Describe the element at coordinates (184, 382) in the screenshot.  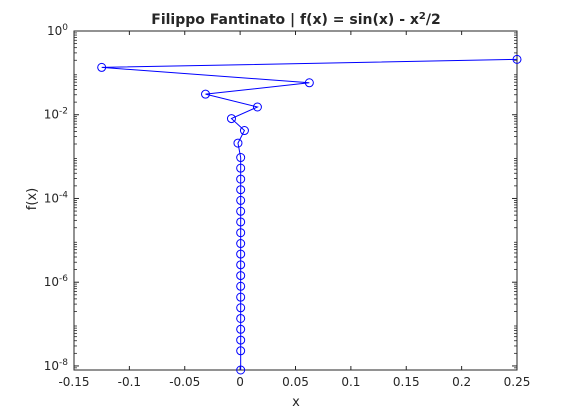
I see `x-tick-label: -0.05` at that location.